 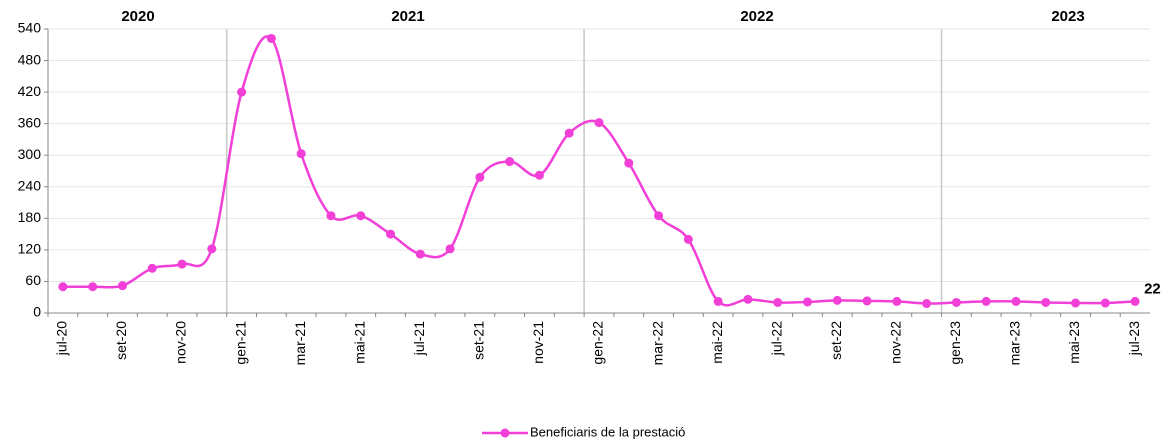 I want to click on year-label: 2023, so click(x=1067, y=16).